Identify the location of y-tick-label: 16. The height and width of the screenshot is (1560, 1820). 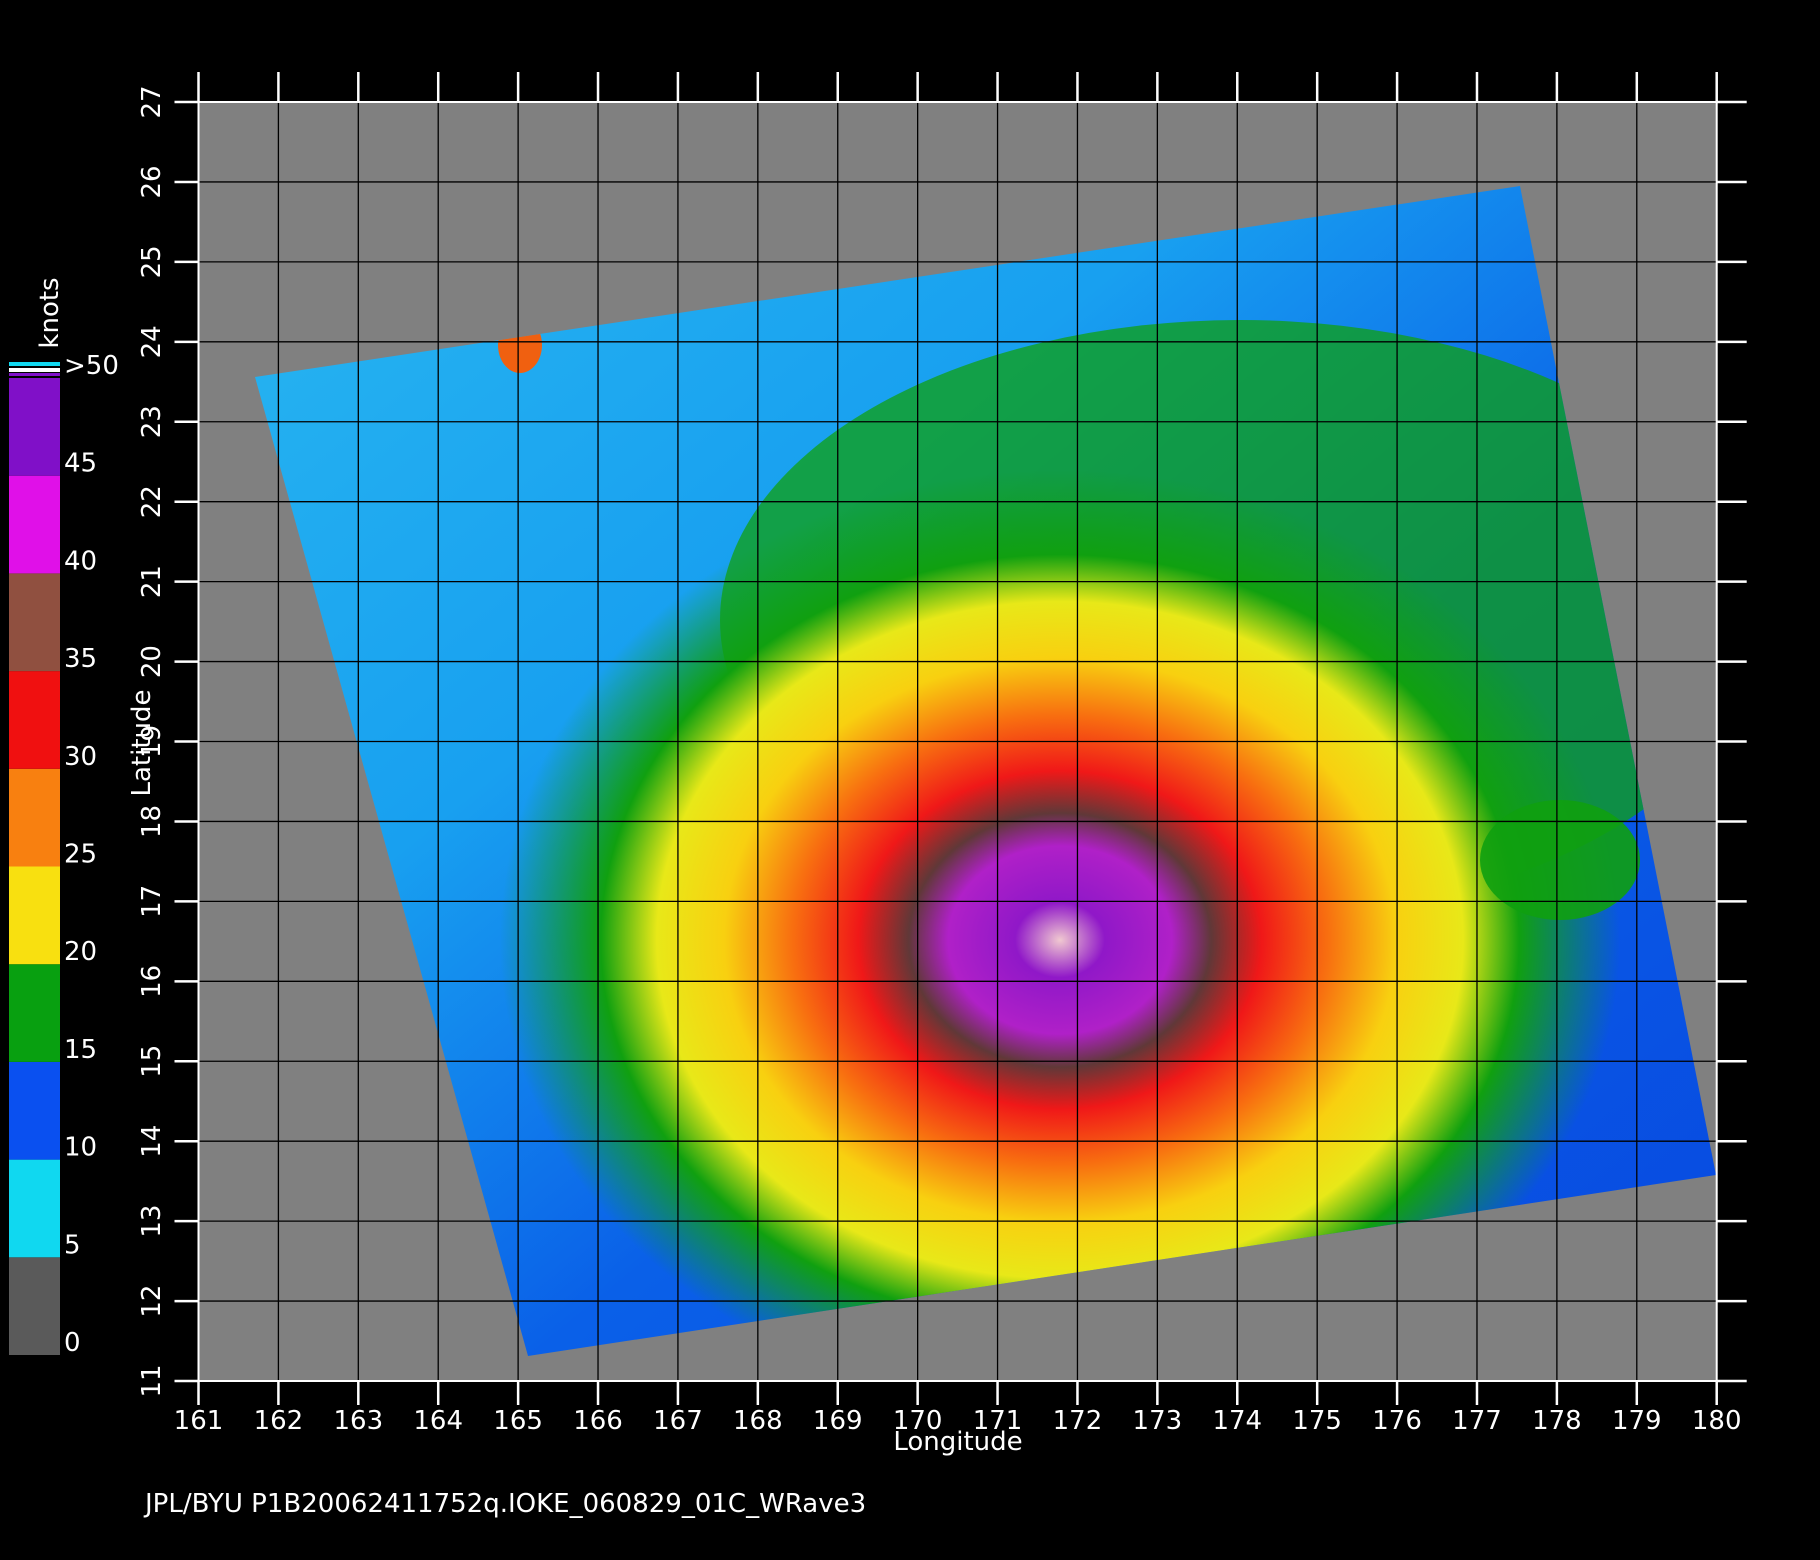
(152, 981).